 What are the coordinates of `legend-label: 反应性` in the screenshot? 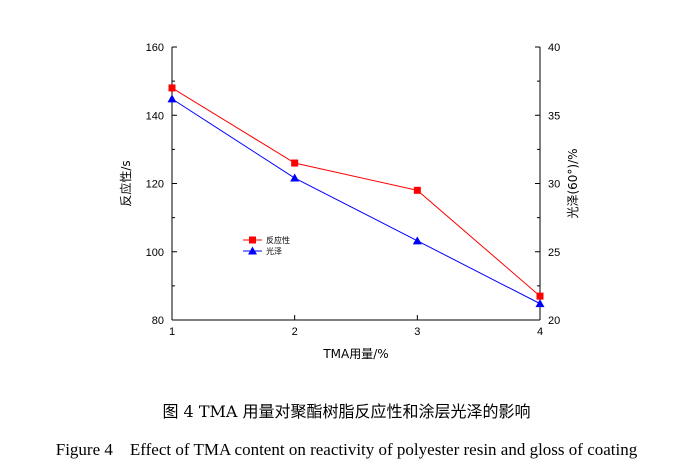 It's located at (278, 240).